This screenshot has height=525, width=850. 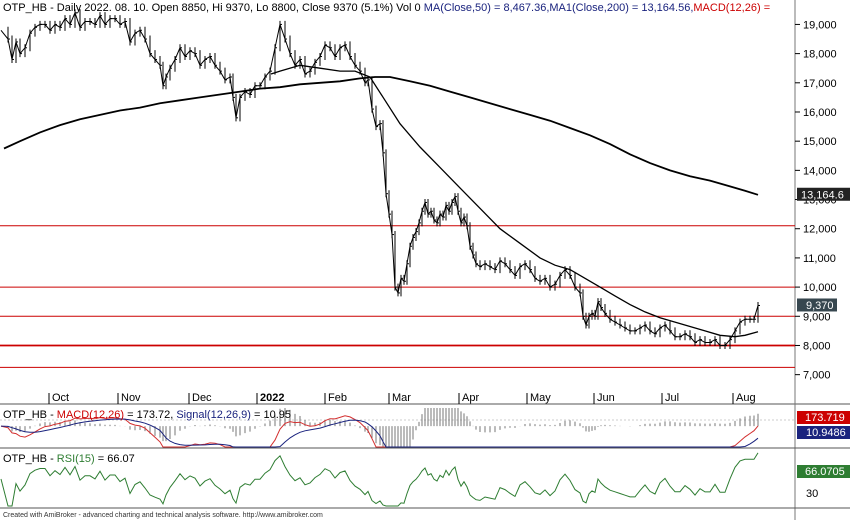 I want to click on rsi-panel: OTP_HB - RSI(15) = 66.07 30 66.0705, so click(x=425, y=480).